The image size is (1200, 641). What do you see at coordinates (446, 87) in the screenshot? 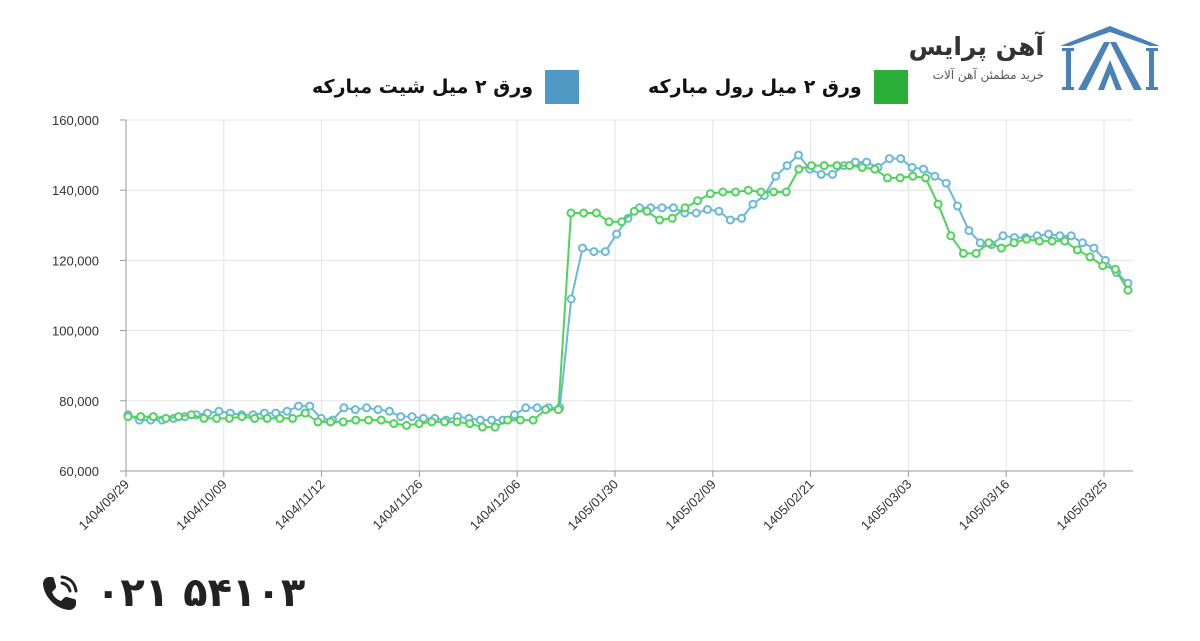
I see `legend-item-sheet: ورق ۲ میل شیت مبارکه` at bounding box center [446, 87].